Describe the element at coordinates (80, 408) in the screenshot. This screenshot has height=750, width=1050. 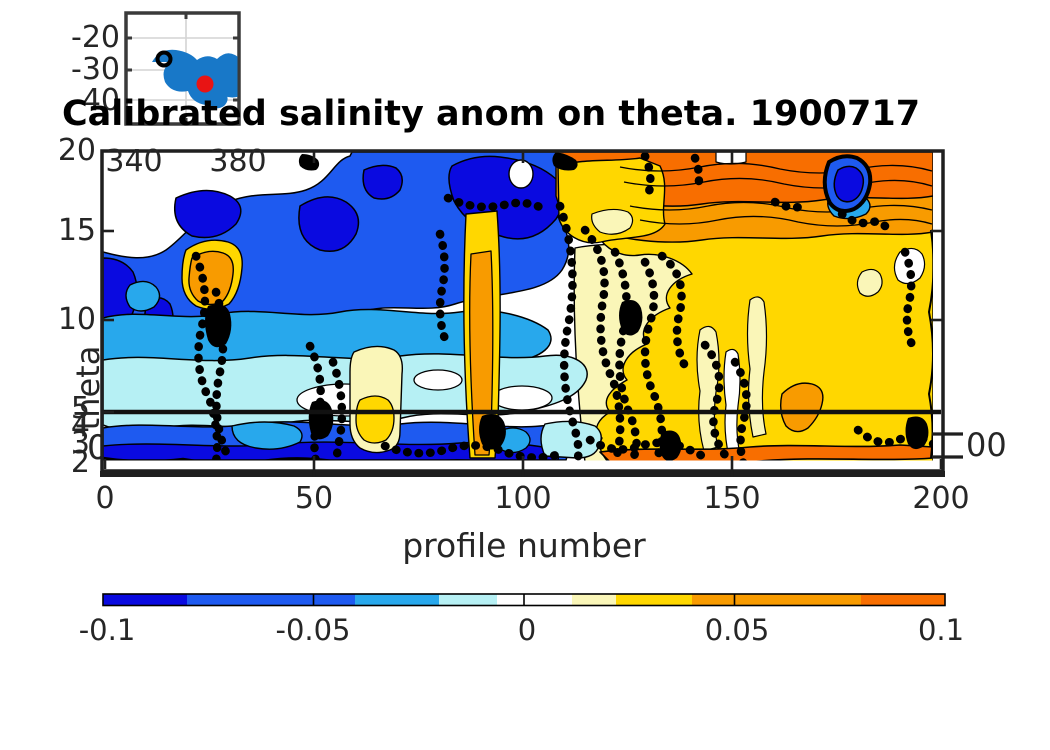
I see `y-tick-5: 5` at that location.